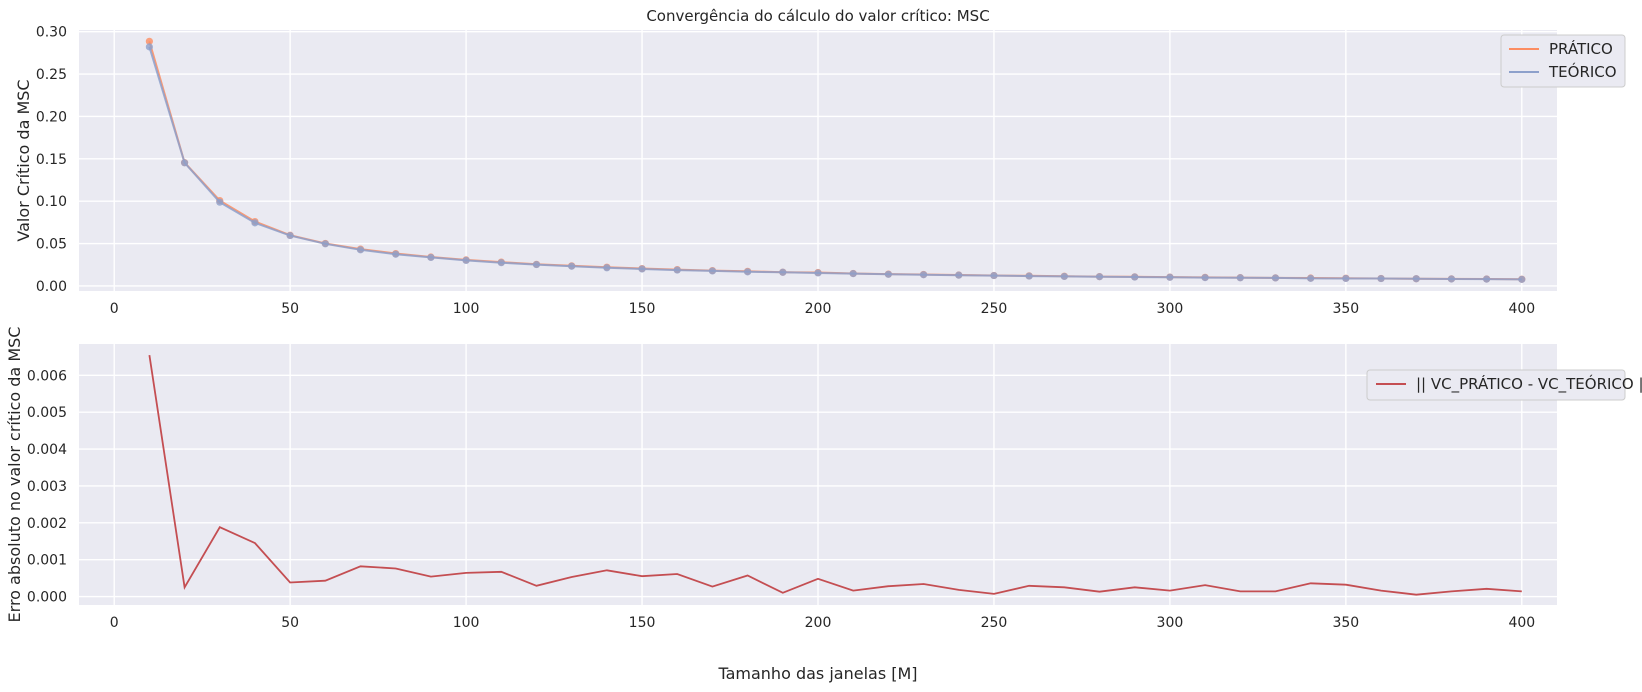  What do you see at coordinates (51, 287) in the screenshot?
I see `y-tick-label: 0.00` at bounding box center [51, 287].